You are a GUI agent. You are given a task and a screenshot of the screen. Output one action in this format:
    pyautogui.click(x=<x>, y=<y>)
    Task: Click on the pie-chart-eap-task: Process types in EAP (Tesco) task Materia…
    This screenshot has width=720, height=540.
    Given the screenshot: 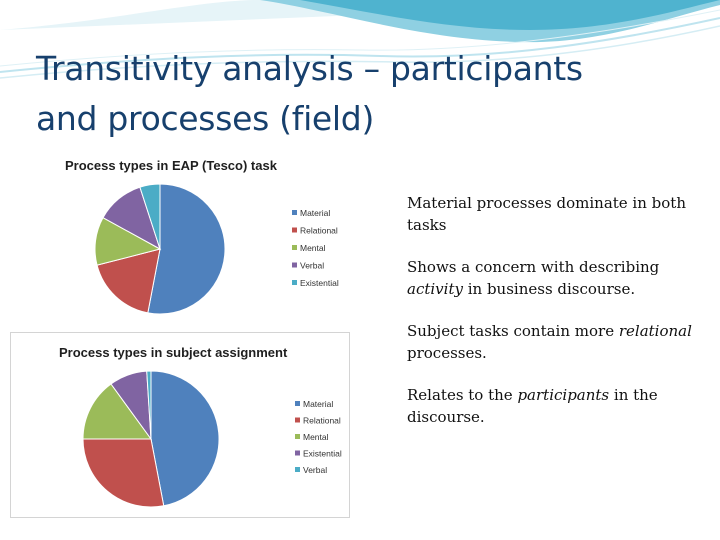 What is the action you would take?
    pyautogui.click(x=202, y=236)
    